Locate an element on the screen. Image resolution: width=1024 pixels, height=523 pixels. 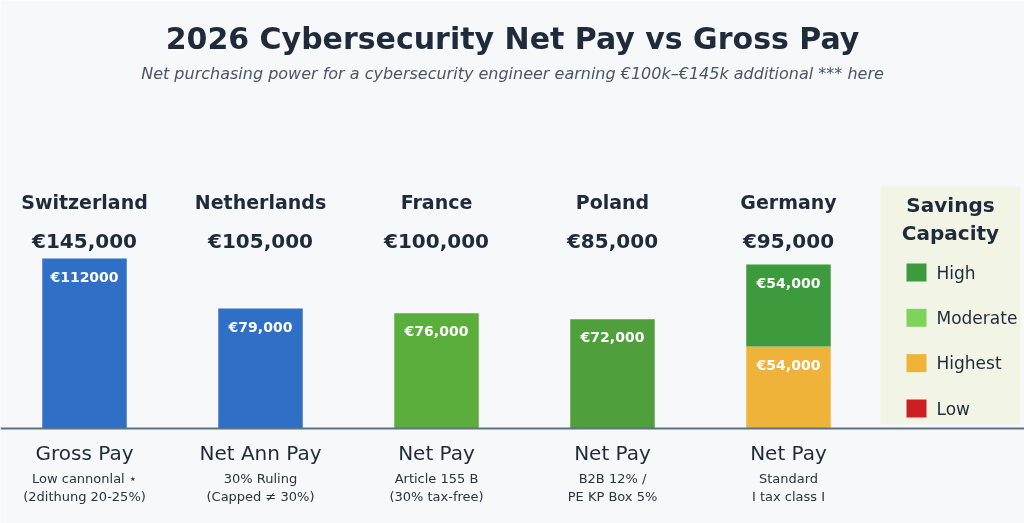
text: (Capped ≠ 30%) is located at coordinates (260, 496).